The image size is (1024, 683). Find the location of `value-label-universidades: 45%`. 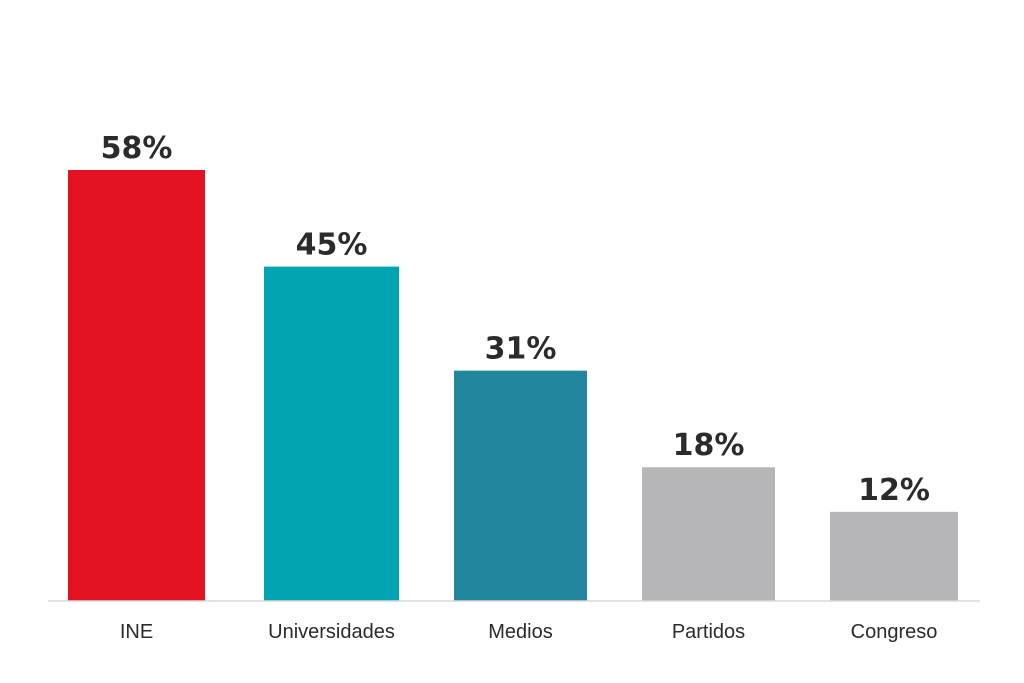

value-label-universidades: 45% is located at coordinates (332, 245).